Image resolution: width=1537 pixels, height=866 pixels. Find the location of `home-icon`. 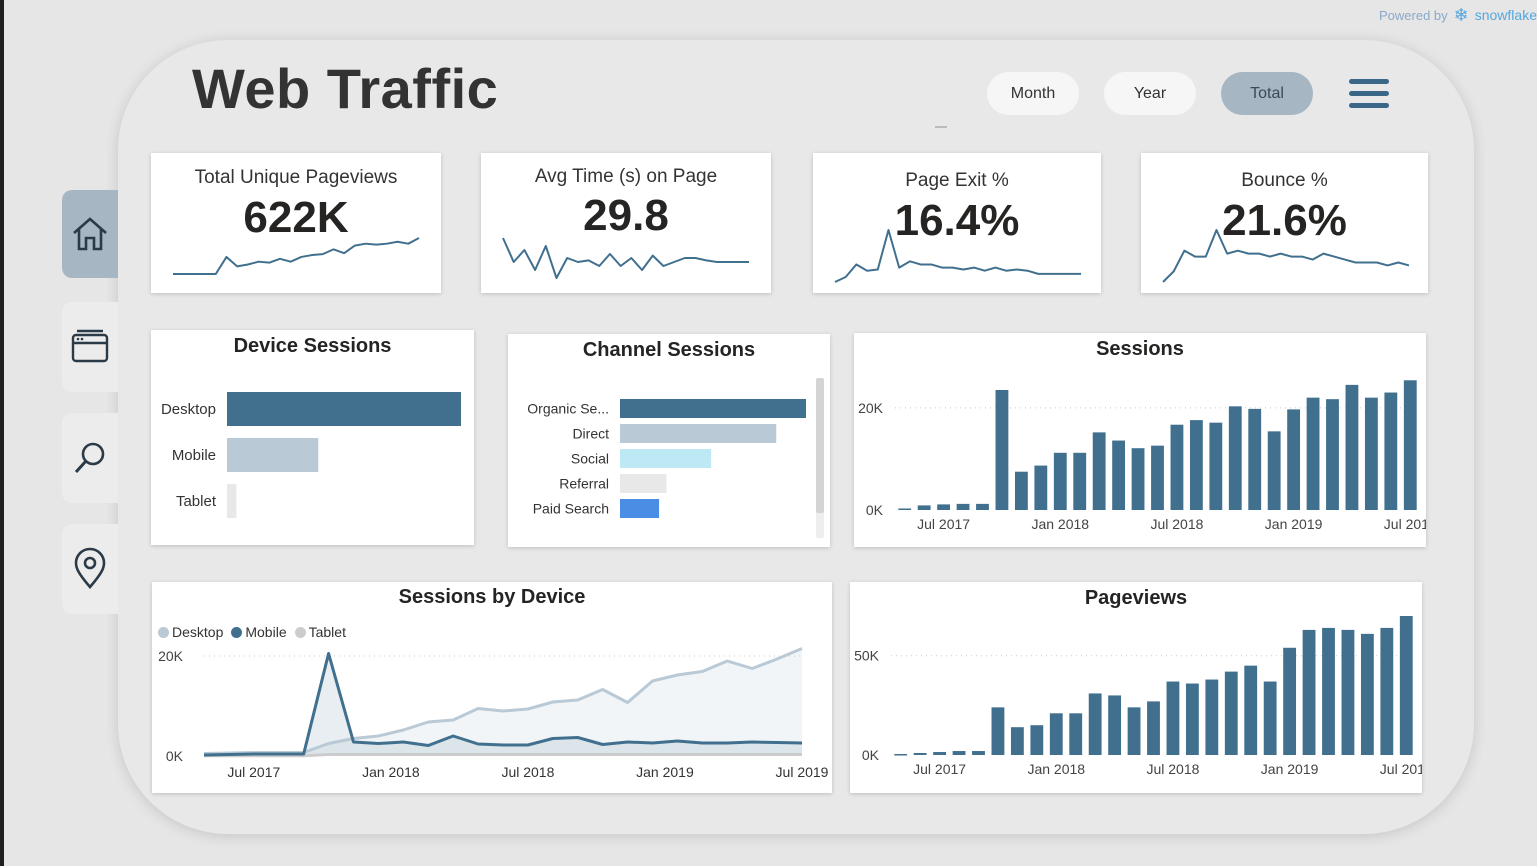

home-icon is located at coordinates (90, 234).